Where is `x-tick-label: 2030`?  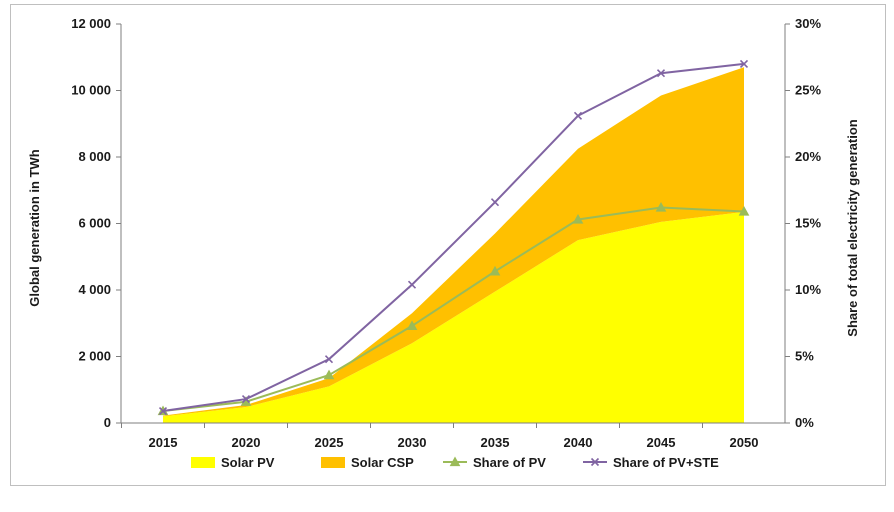 x-tick-label: 2030 is located at coordinates (412, 442).